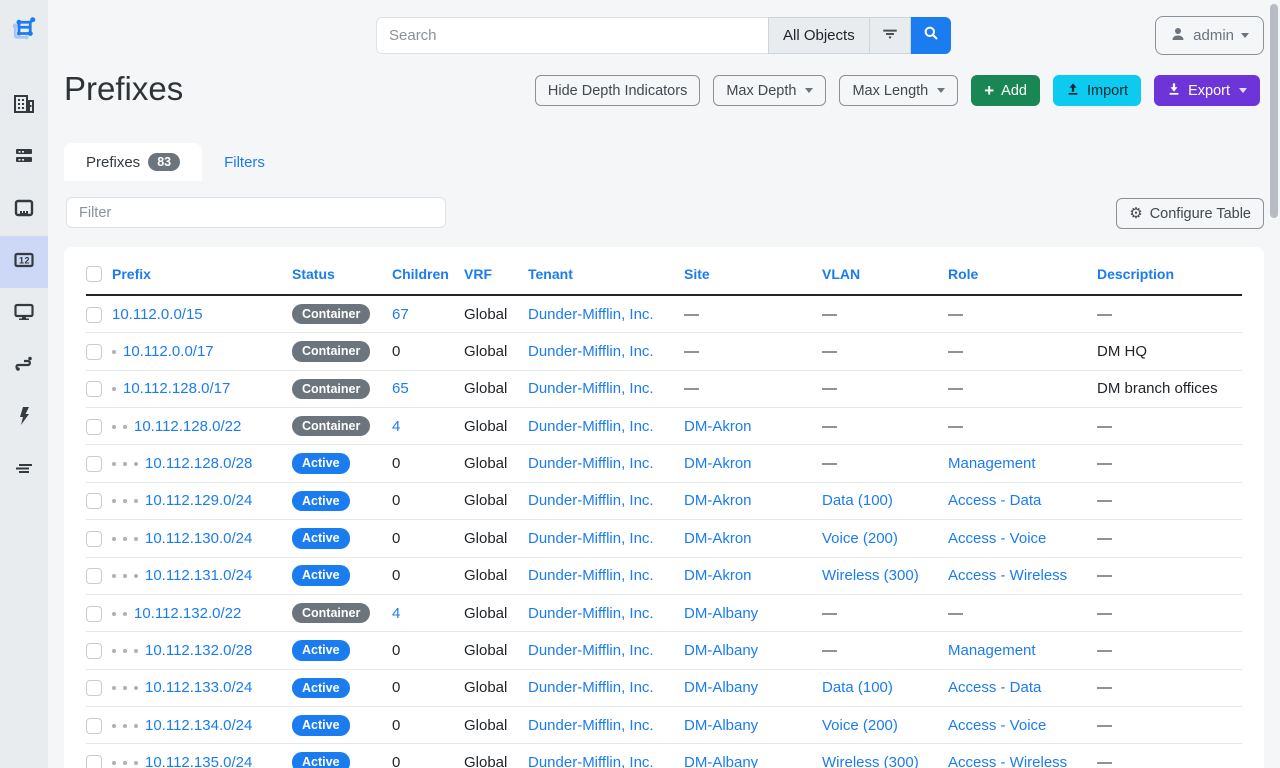 The image size is (1280, 768). I want to click on select-all-checkbox, so click(94, 274).